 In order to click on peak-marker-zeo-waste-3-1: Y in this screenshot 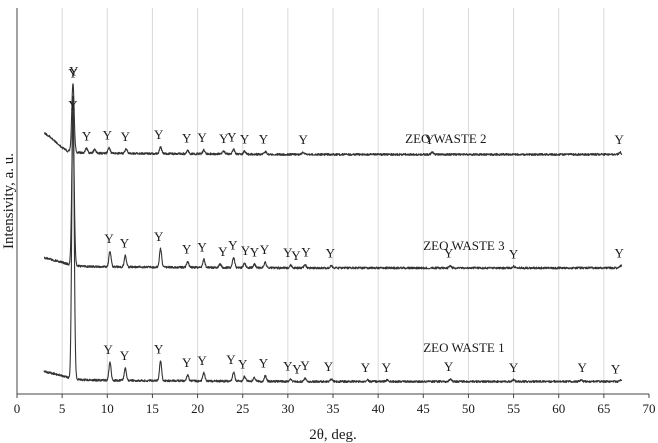, I will do `click(109, 238)`.